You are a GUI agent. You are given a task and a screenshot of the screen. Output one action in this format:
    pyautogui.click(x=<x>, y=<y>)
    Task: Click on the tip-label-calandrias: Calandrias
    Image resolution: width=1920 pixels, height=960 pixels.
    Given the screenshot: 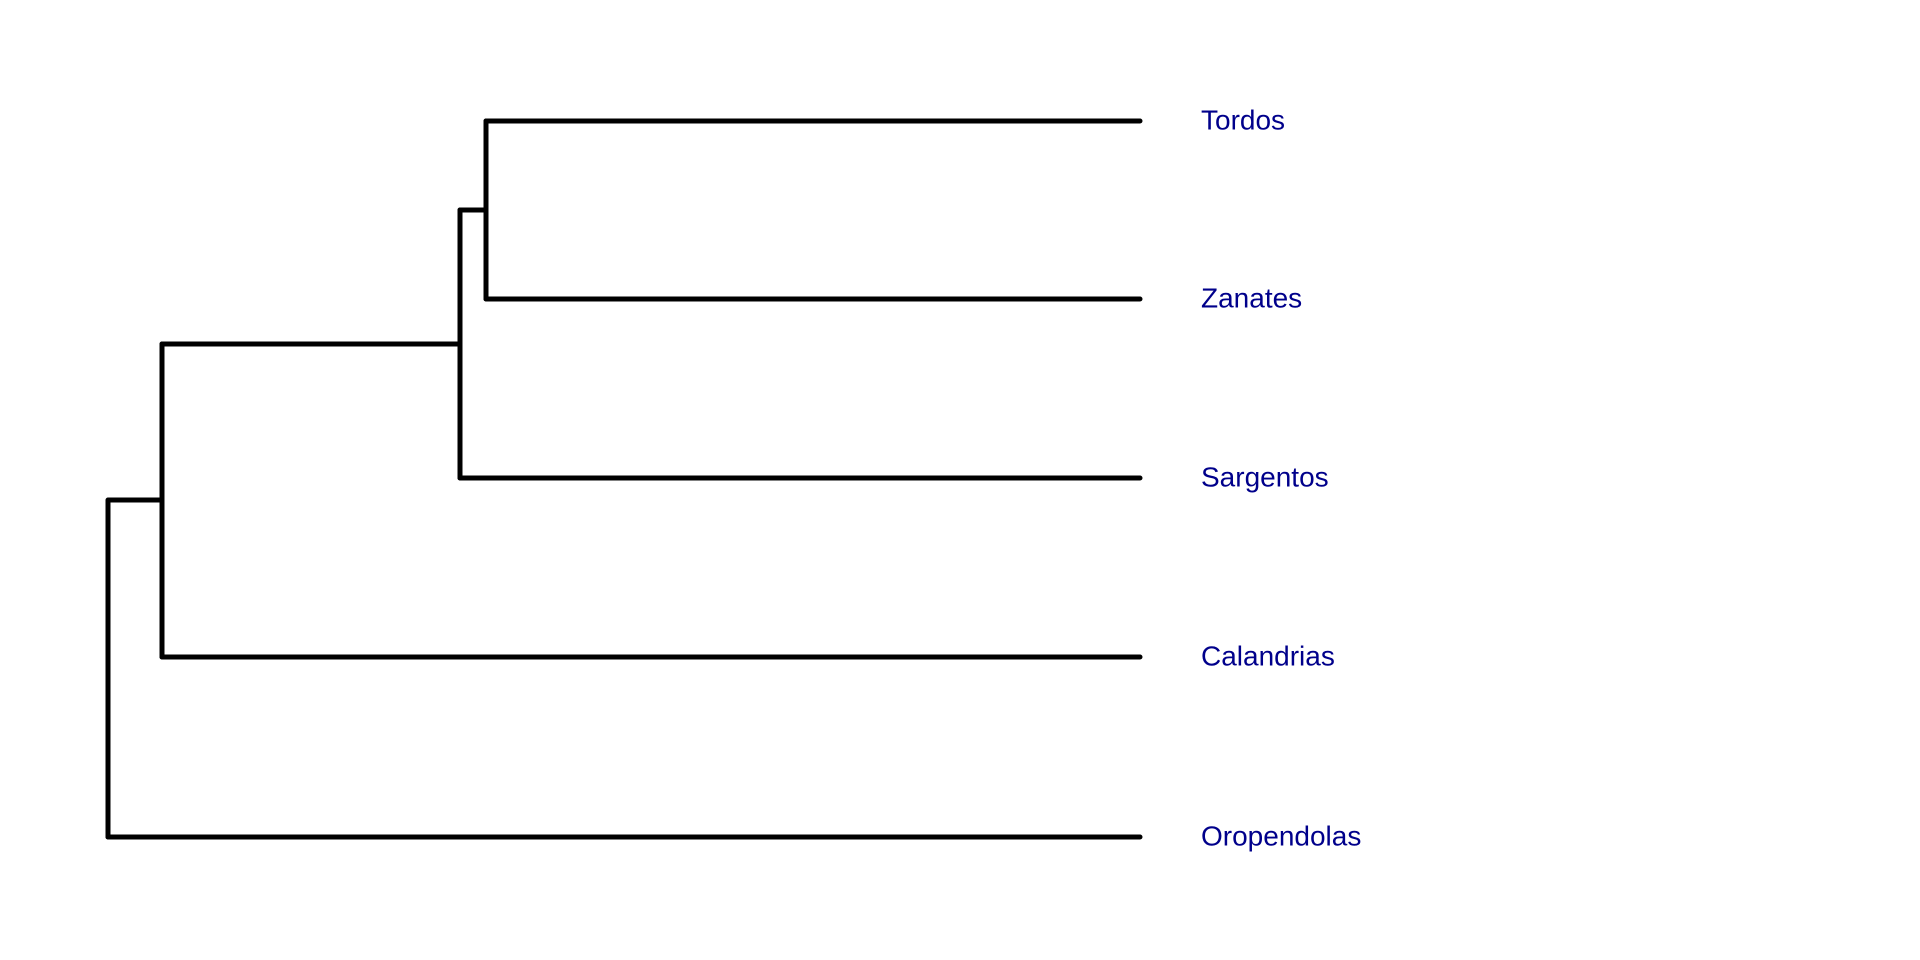 What is the action you would take?
    pyautogui.click(x=1268, y=655)
    